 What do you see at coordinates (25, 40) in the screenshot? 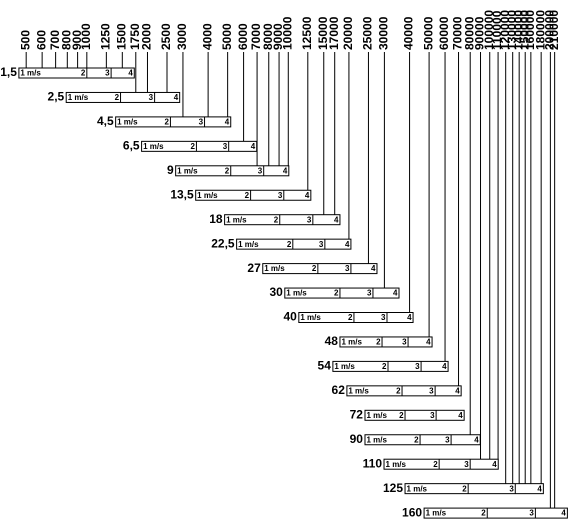
I see `x-tick-label: 500` at bounding box center [25, 40].